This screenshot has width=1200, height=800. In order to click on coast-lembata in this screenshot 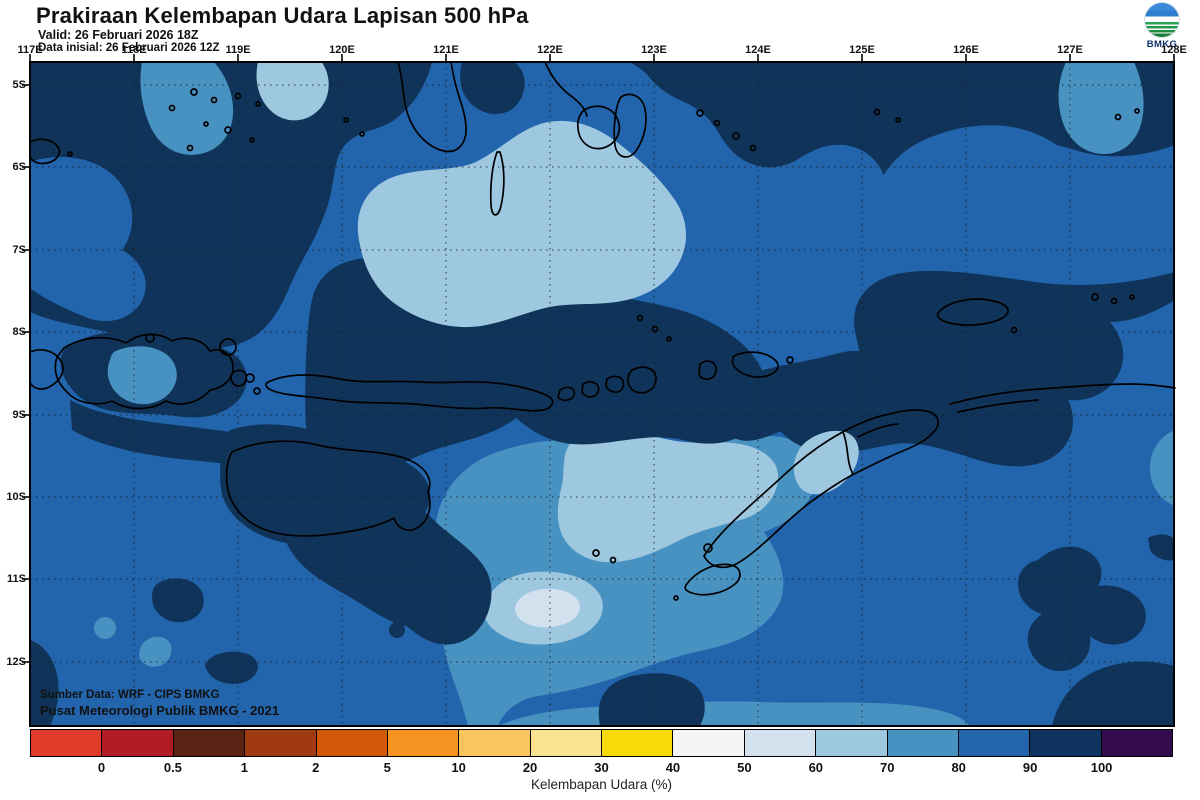, I will do `click(642, 380)`.